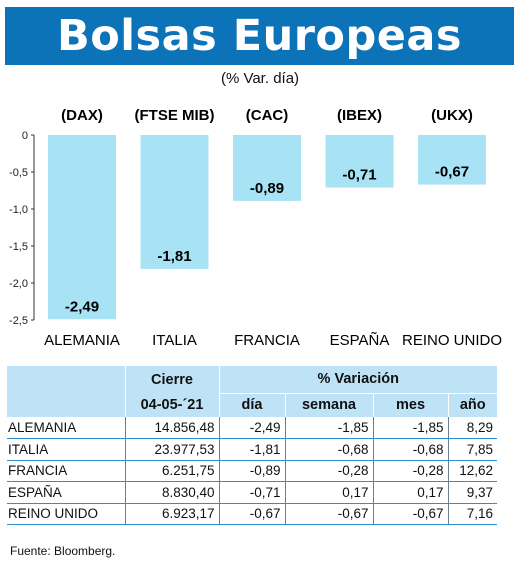  What do you see at coordinates (66, 379) in the screenshot?
I see `table-header-blank` at bounding box center [66, 379].